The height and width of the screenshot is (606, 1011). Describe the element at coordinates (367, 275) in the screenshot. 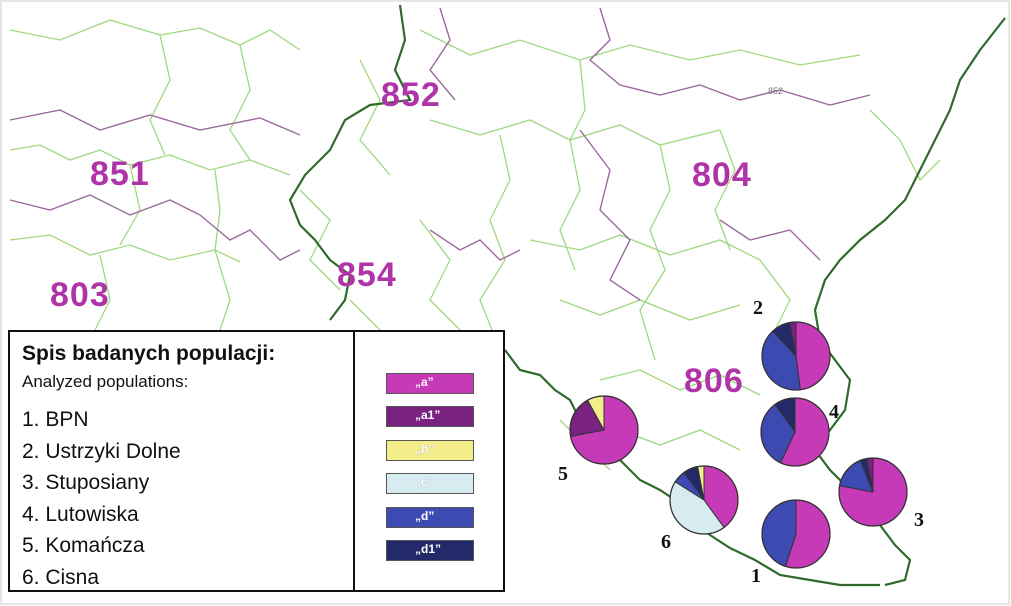

I see `region-label-854: 854` at that location.